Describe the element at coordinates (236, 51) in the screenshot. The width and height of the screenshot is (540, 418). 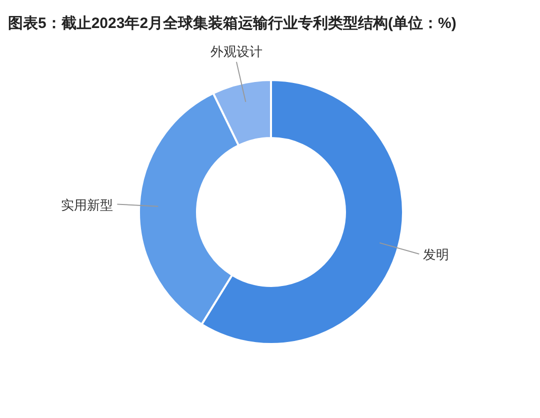
I see `slice-label: 外观设计` at that location.